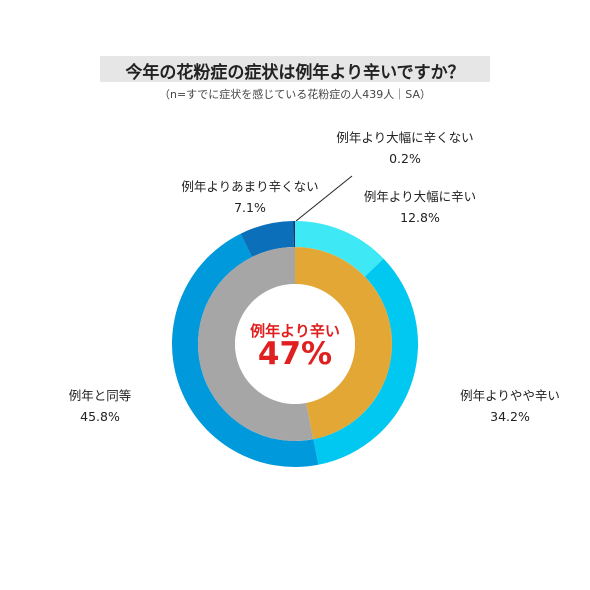 The image size is (590, 590). I want to click on value-label: 7.1%, so click(250, 207).